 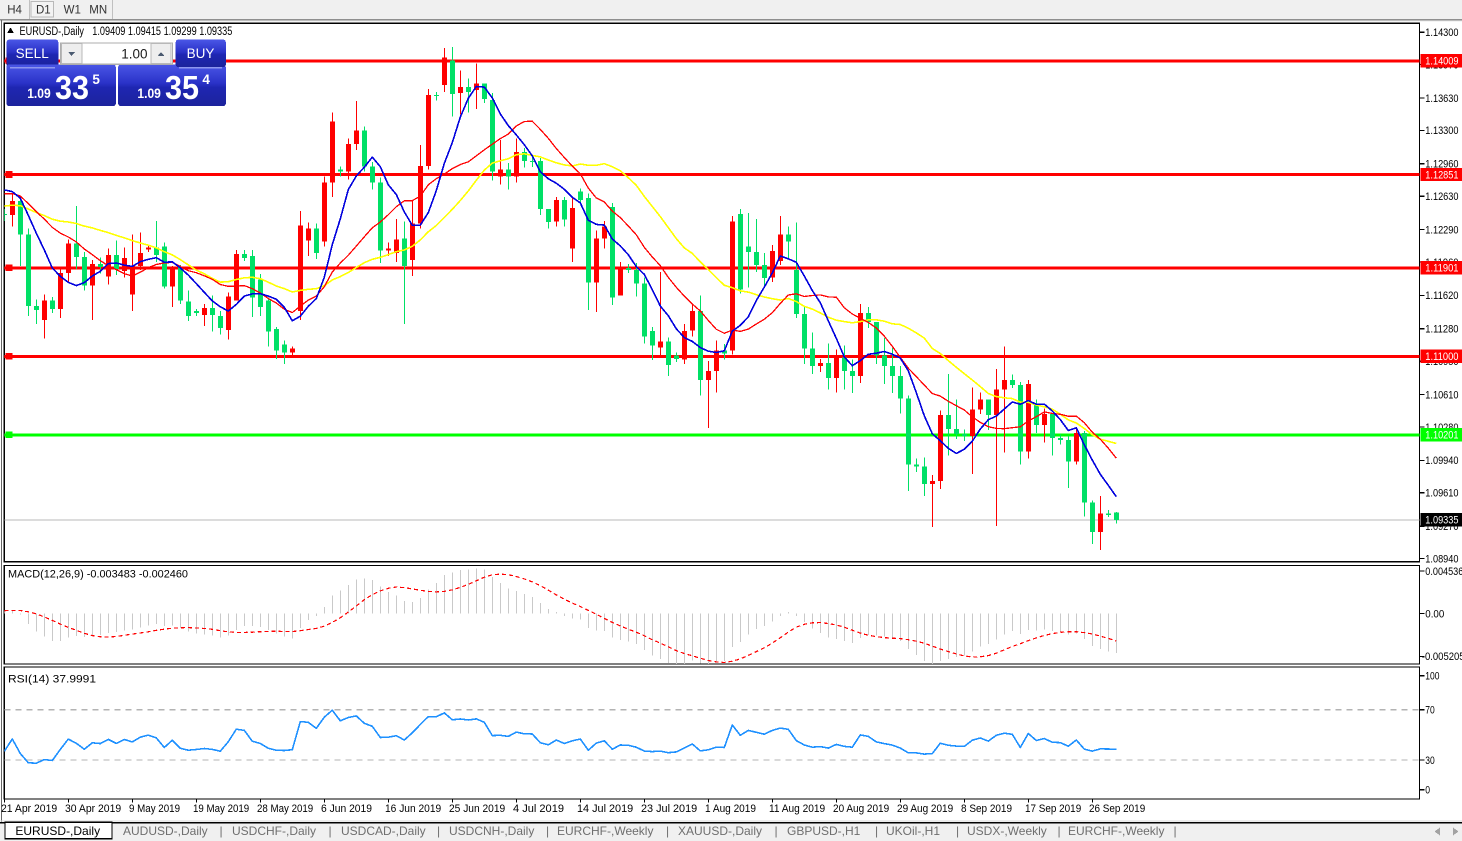 What do you see at coordinates (274, 831) in the screenshot?
I see `svg-text: USDCHF-,Daily` at bounding box center [274, 831].